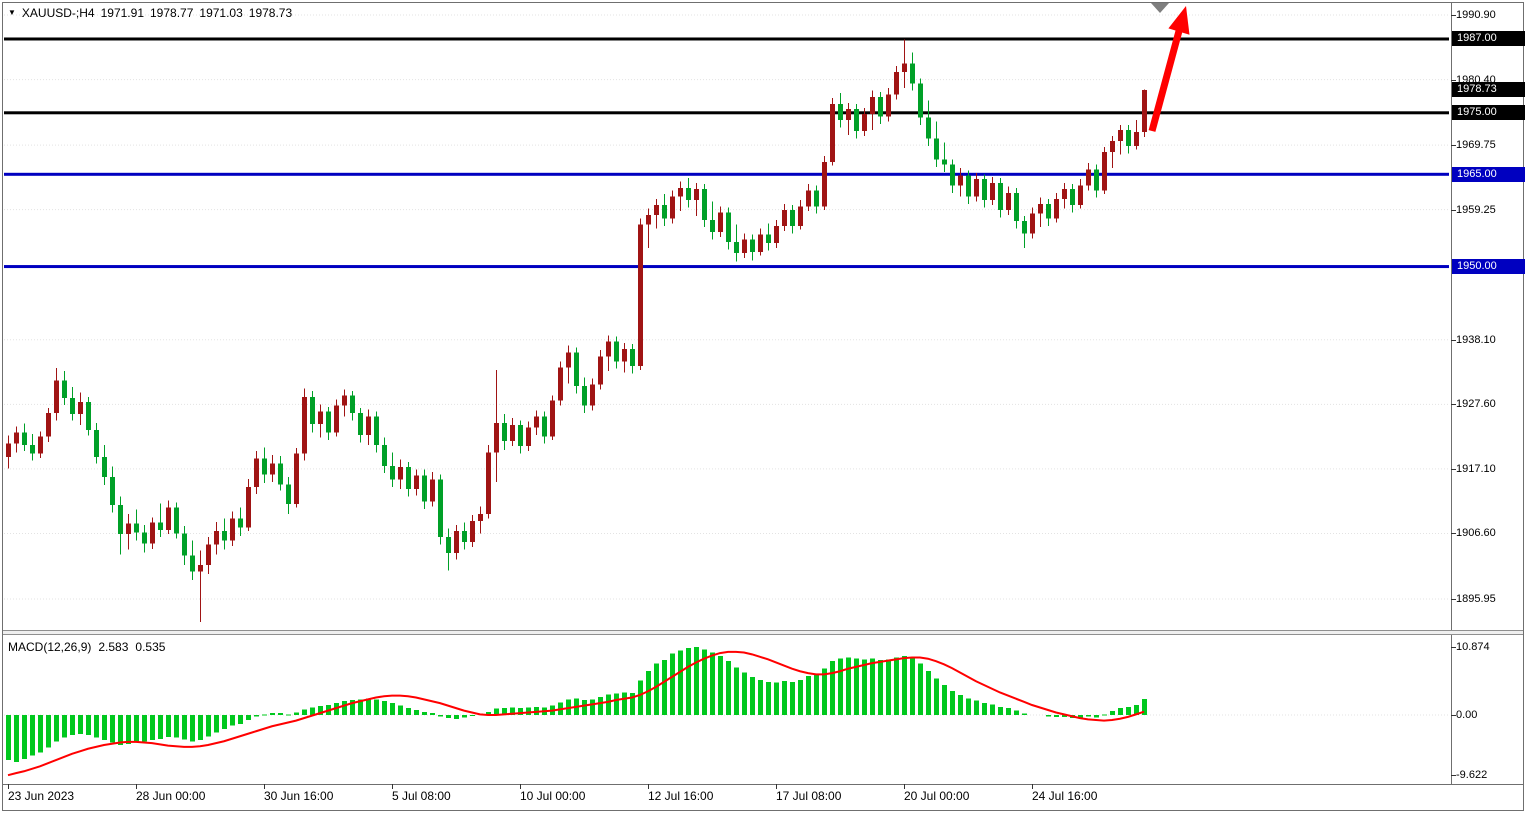 This screenshot has width=1526, height=813. Describe the element at coordinates (150, 647) in the screenshot. I see `macd-signal-value: 0.535` at that location.